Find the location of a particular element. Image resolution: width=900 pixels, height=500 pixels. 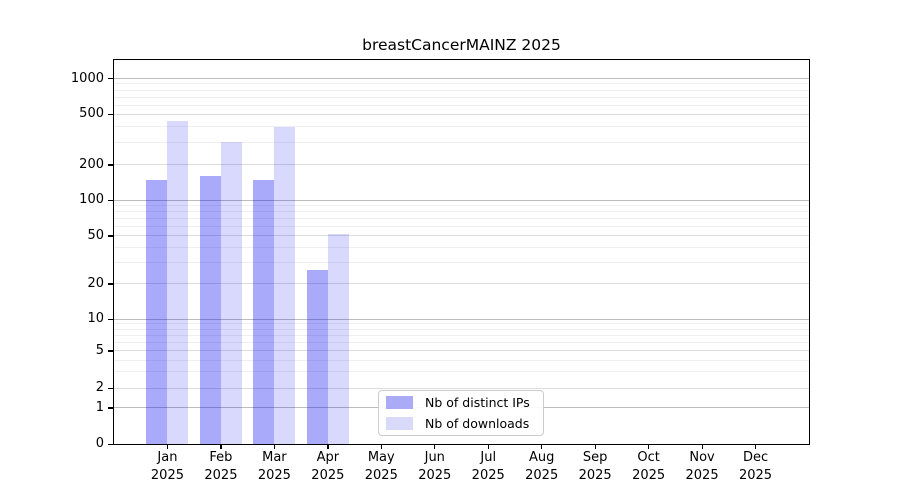

month-label: Feb is located at coordinates (221, 457).